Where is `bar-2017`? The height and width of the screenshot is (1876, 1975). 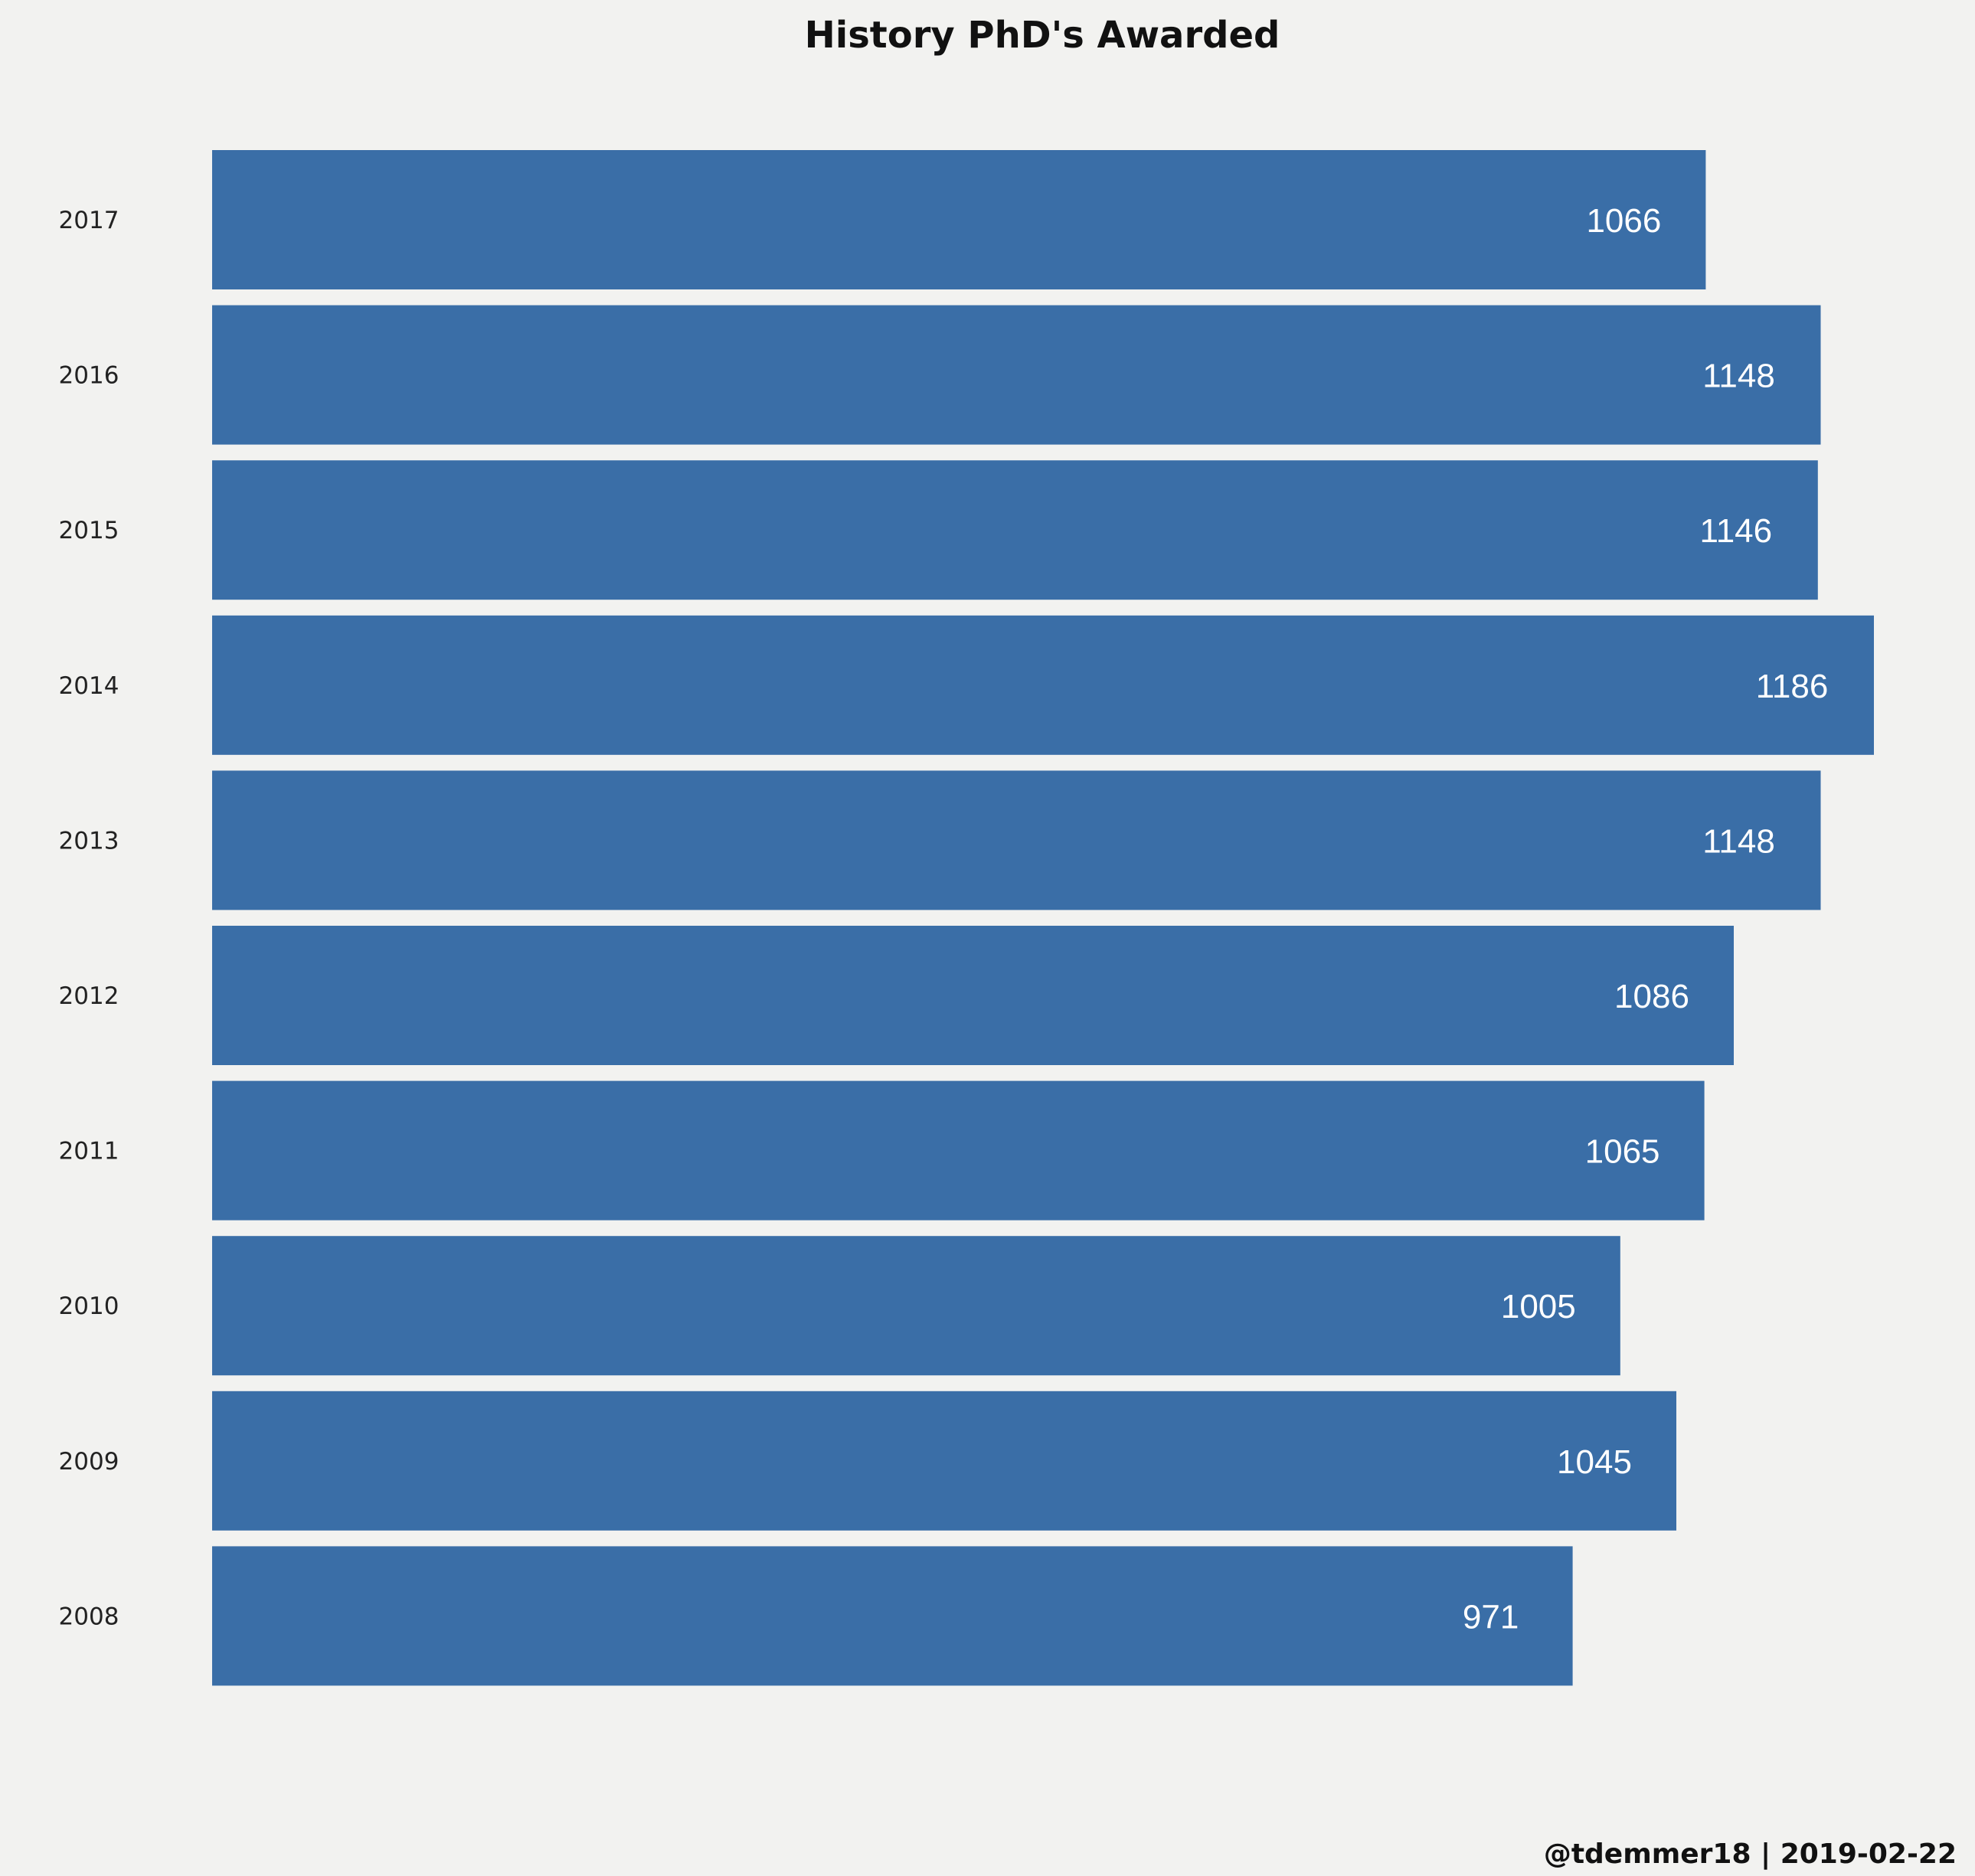 bar-2017 is located at coordinates (959, 220).